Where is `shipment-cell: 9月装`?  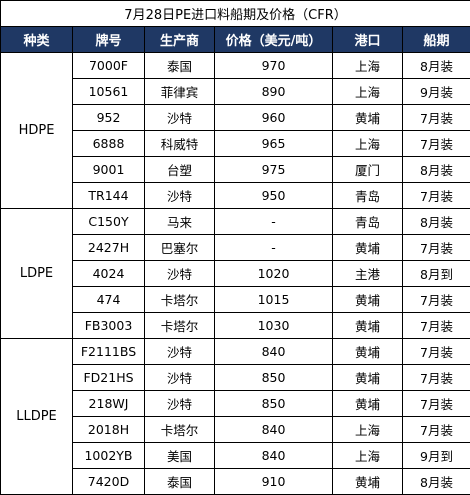
shipment-cell: 9月装 is located at coordinates (435, 91).